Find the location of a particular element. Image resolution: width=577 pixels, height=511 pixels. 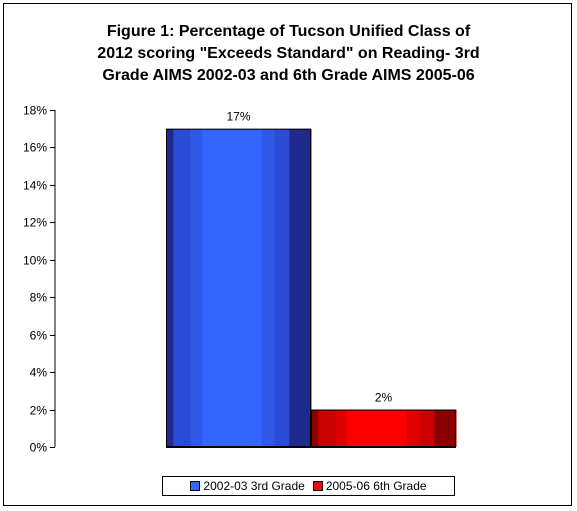

legend-item-series-1: 2002-03 3rd Grade is located at coordinates (247, 486).